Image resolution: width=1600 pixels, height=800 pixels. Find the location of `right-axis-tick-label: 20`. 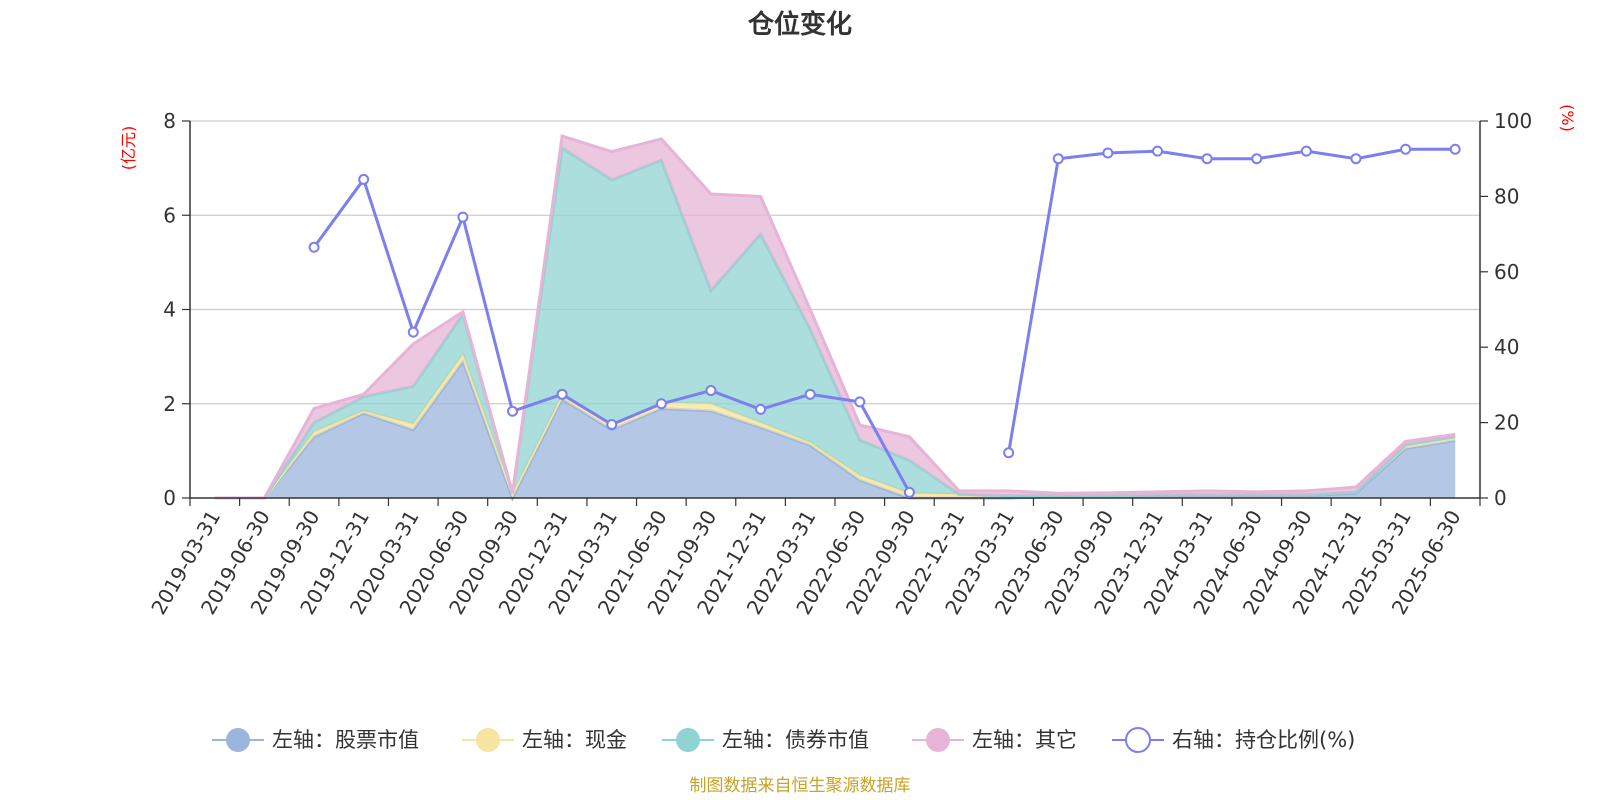

right-axis-tick-label: 20 is located at coordinates (1506, 423).